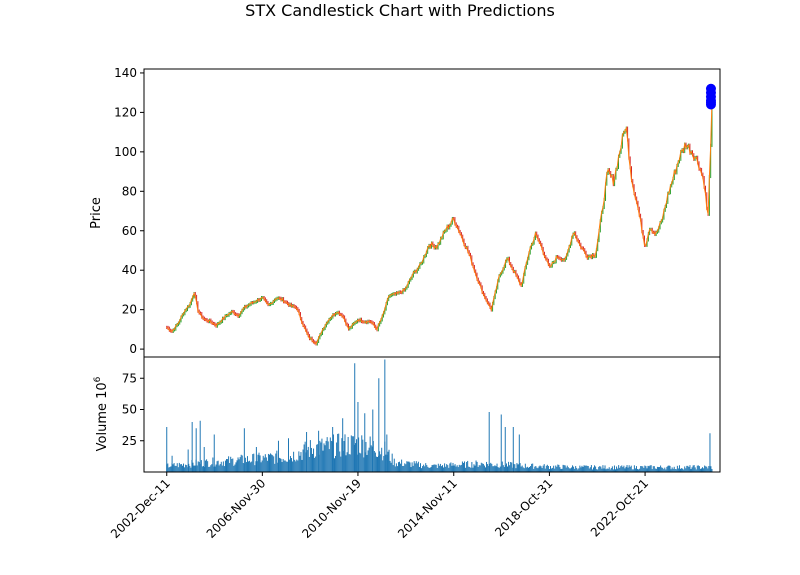 The image size is (800, 575). I want to click on volume-tick-label: 25, so click(129, 441).